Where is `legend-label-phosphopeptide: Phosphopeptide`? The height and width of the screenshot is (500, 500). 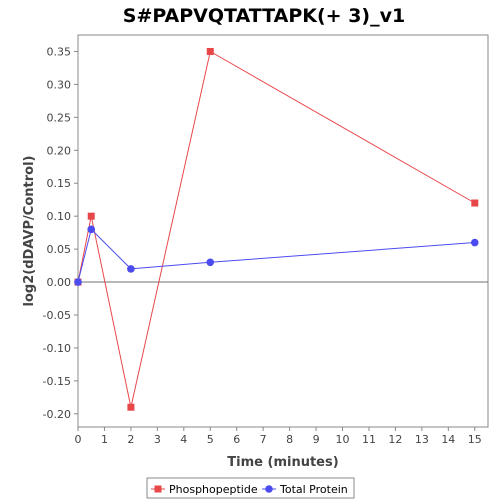 legend-label-phosphopeptide: Phosphopeptide is located at coordinates (213, 489).